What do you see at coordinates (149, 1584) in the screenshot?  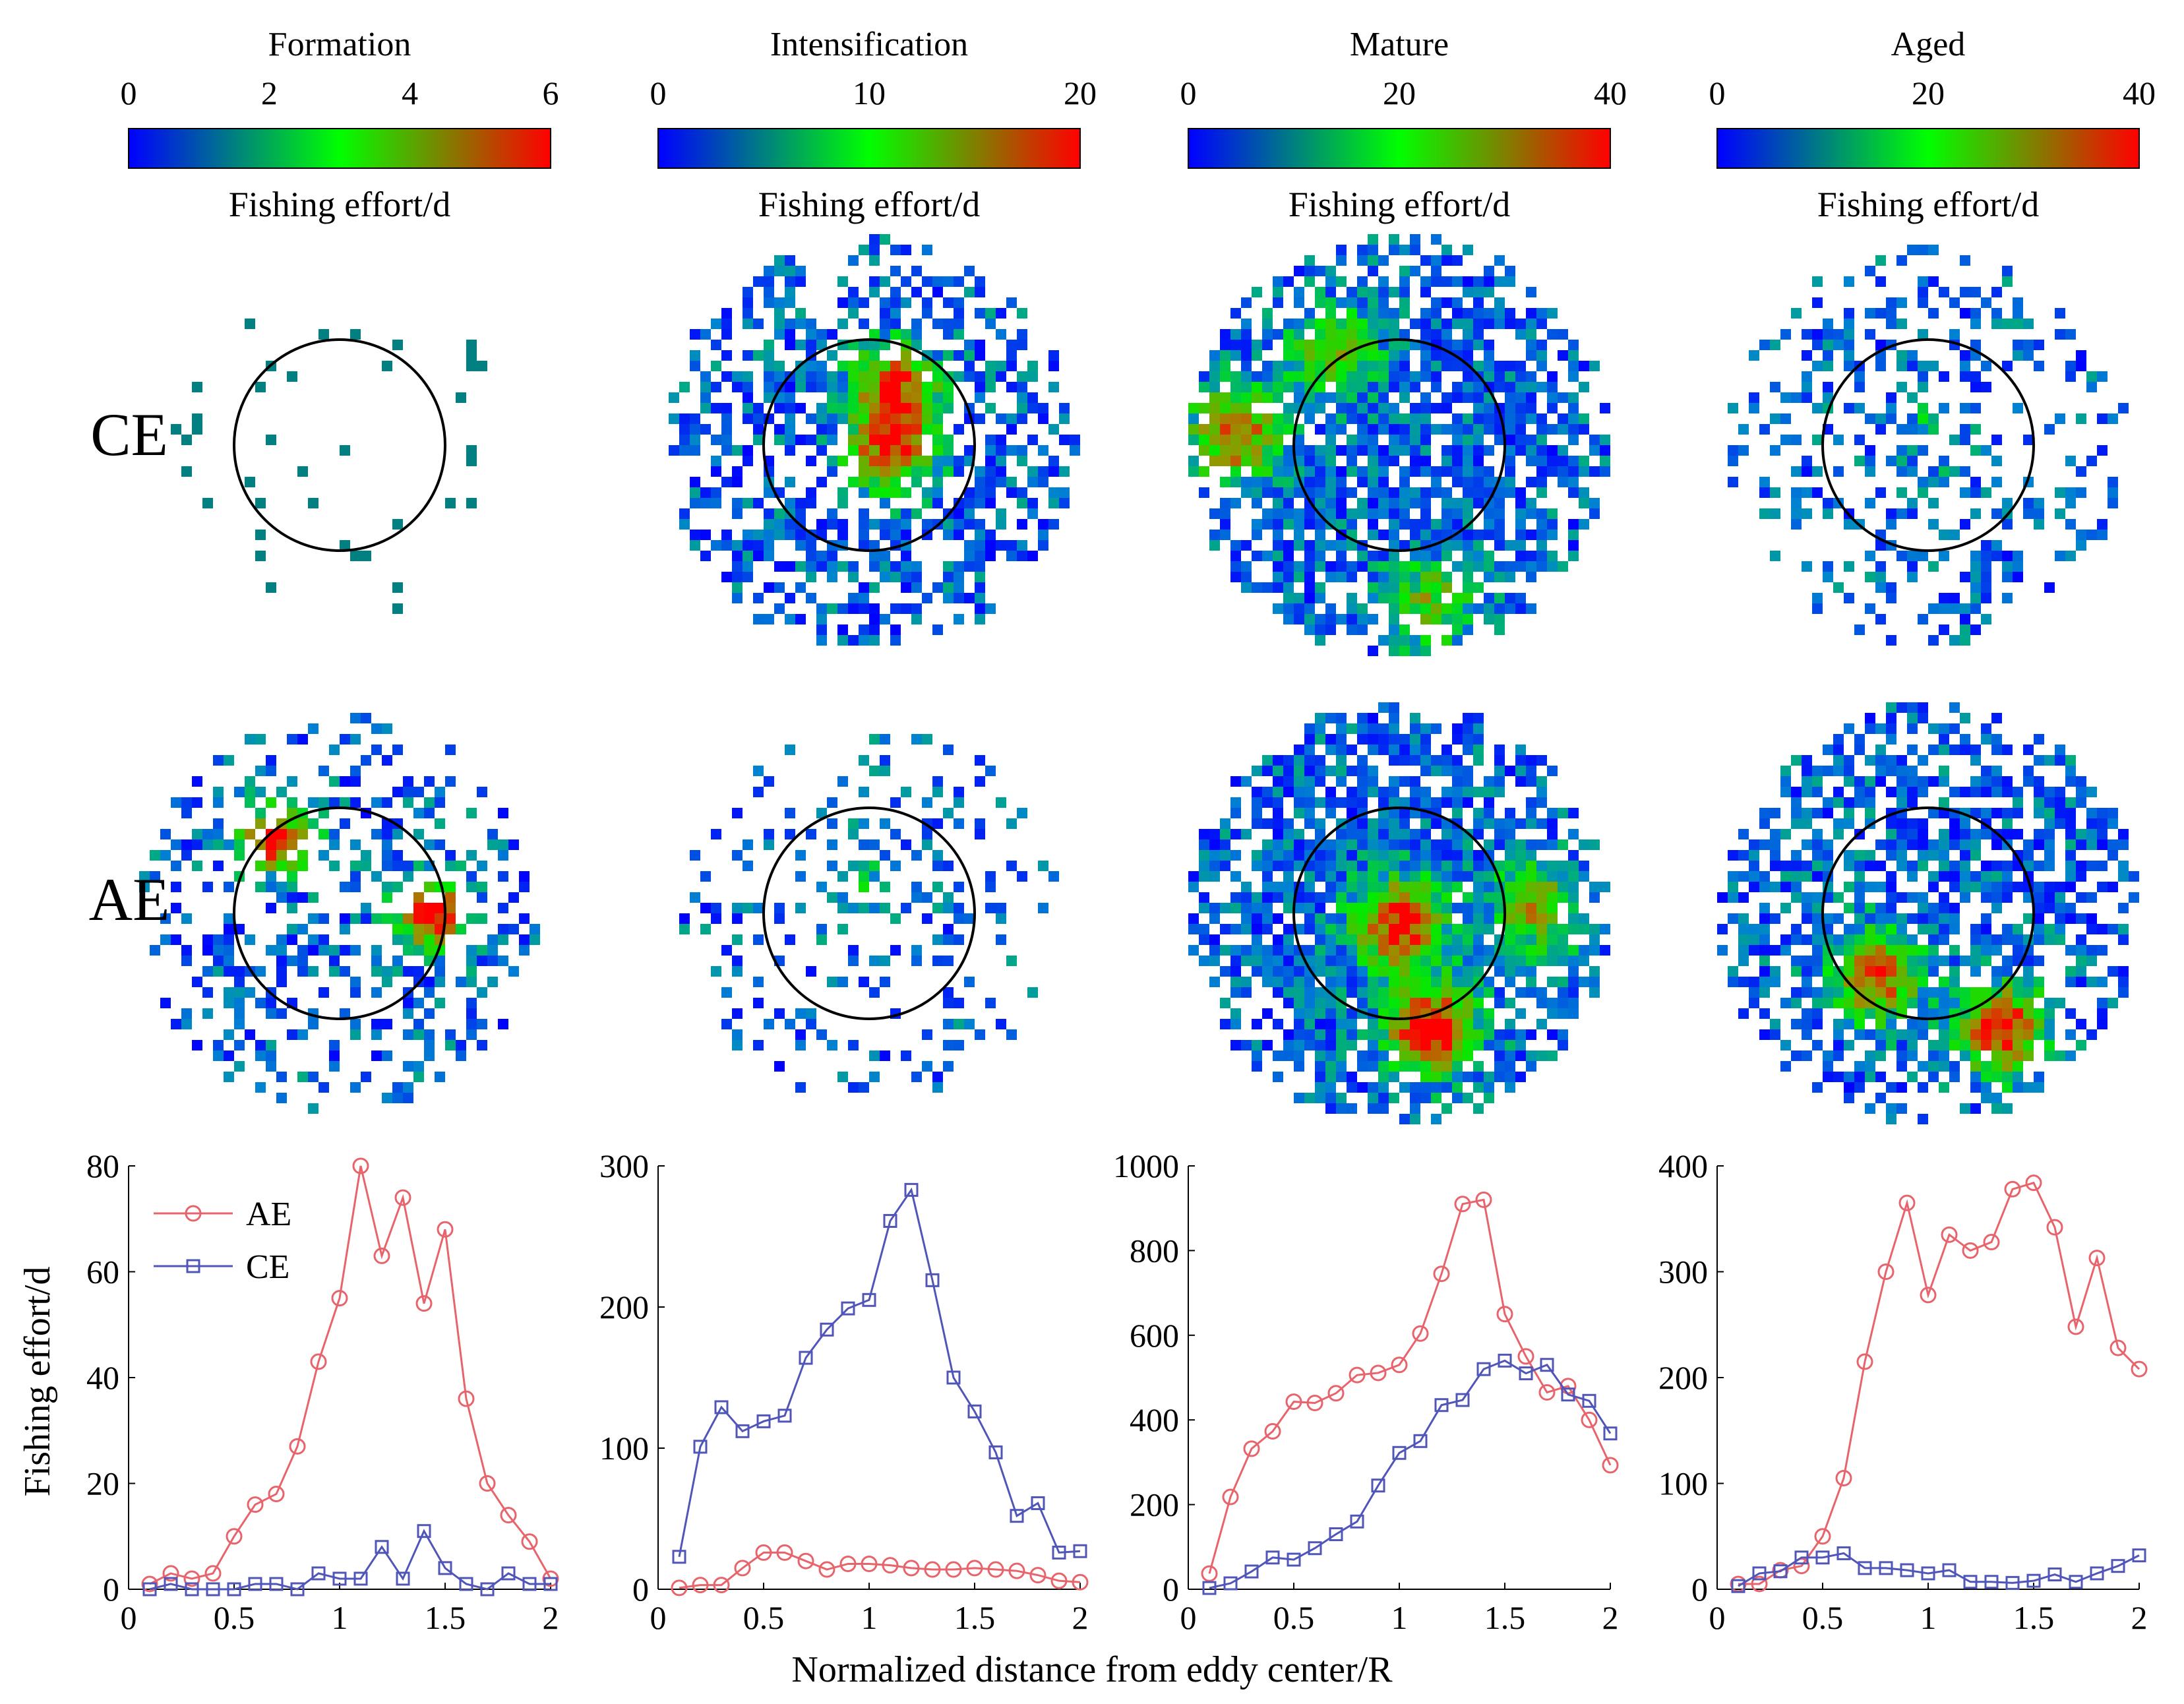 I see `data-point-ae` at bounding box center [149, 1584].